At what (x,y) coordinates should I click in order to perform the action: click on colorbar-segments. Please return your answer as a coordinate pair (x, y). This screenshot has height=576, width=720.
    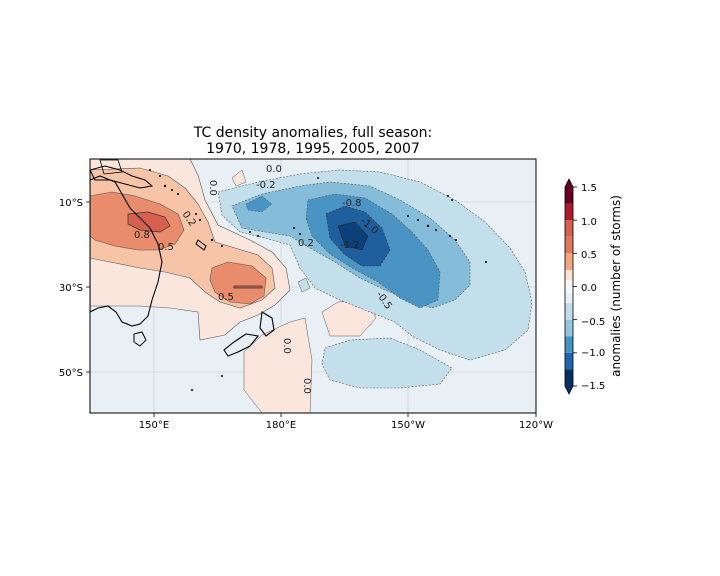
    Looking at the image, I should click on (569, 286).